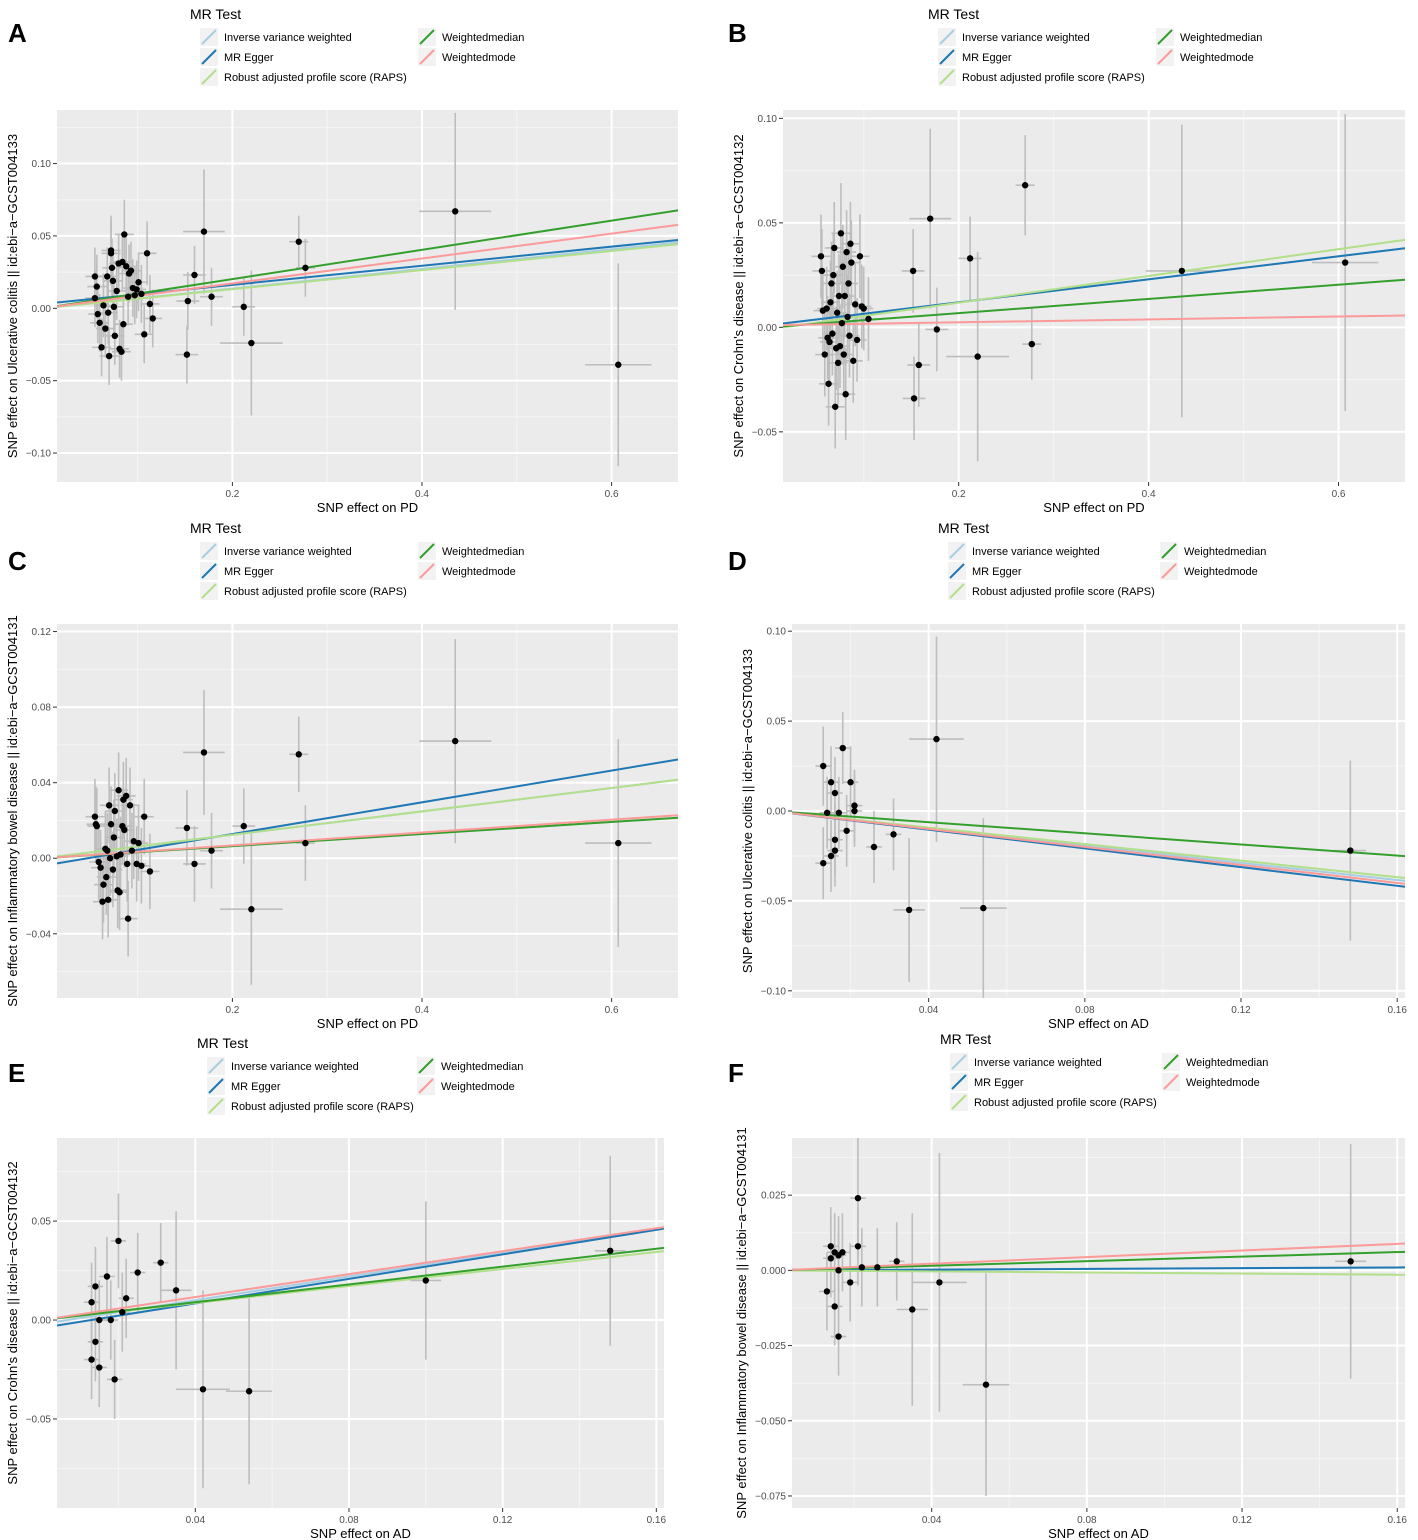  I want to click on x-tick-label: 0.08, so click(1085, 1010).